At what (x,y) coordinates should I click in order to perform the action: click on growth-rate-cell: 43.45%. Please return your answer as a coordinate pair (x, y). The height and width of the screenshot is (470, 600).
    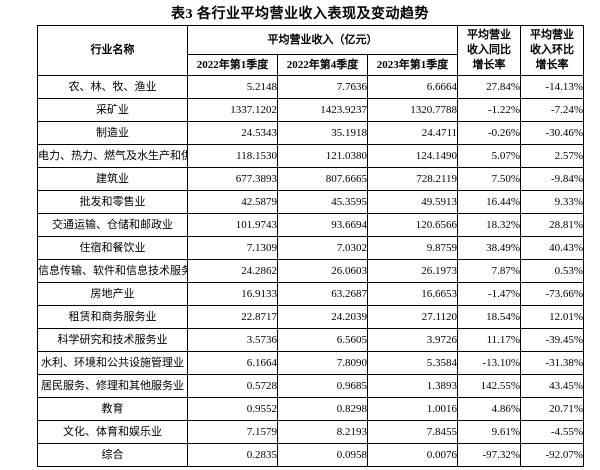
    Looking at the image, I should click on (552, 386).